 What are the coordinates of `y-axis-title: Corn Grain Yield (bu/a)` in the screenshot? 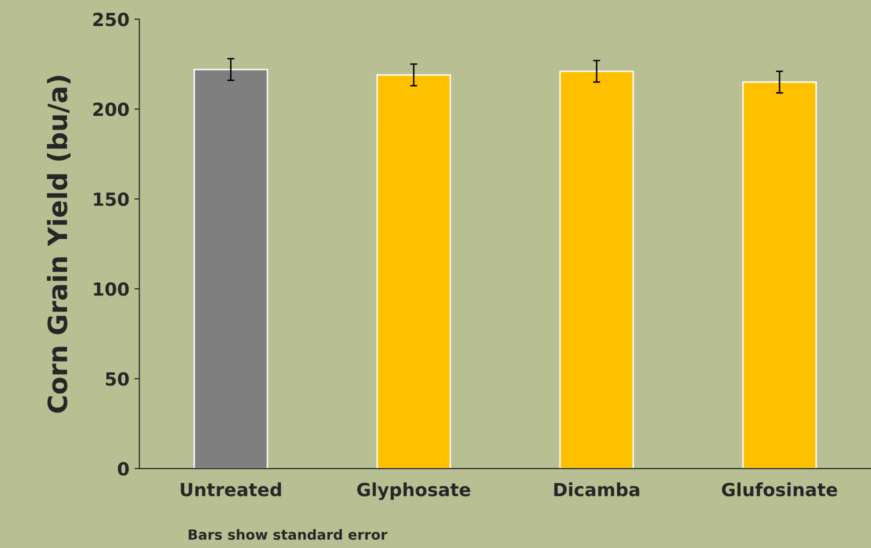 It's located at (58, 244).